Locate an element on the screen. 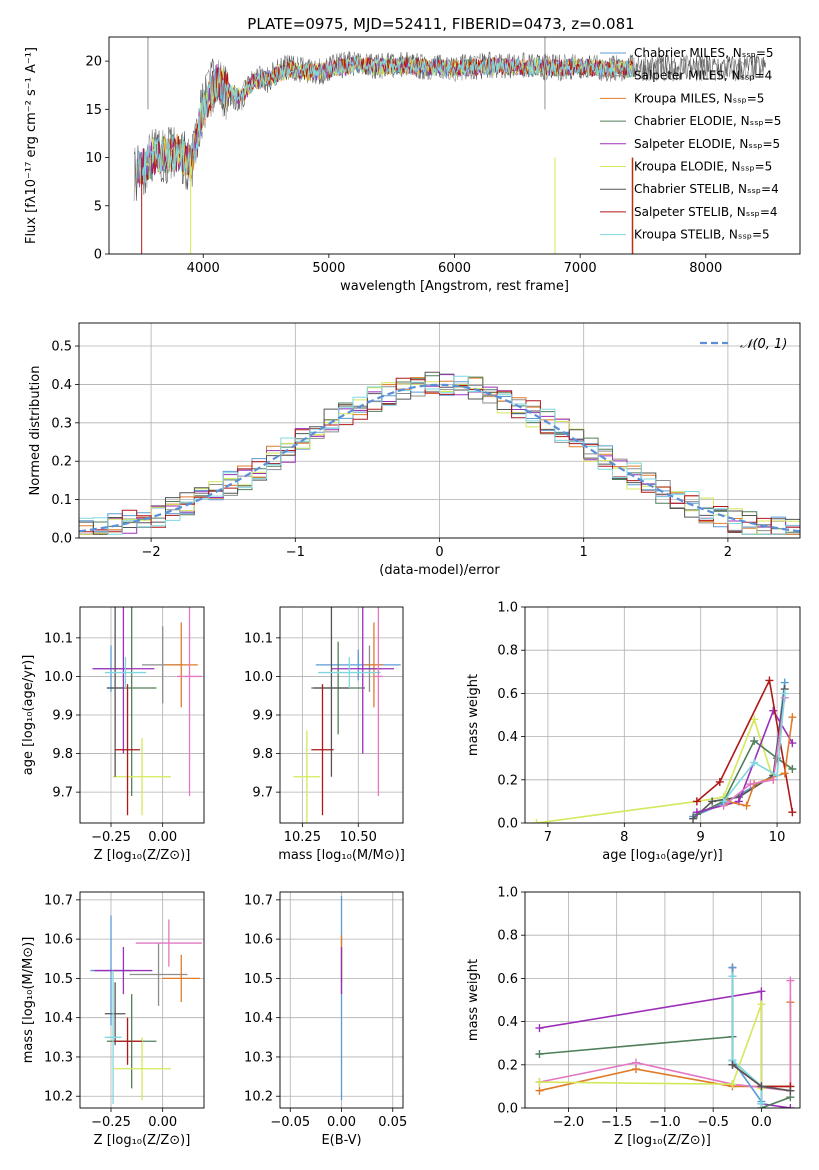 Image resolution: width=819 pixels, height=1170 pixels. tick-label-y: 20 is located at coordinates (93, 62).